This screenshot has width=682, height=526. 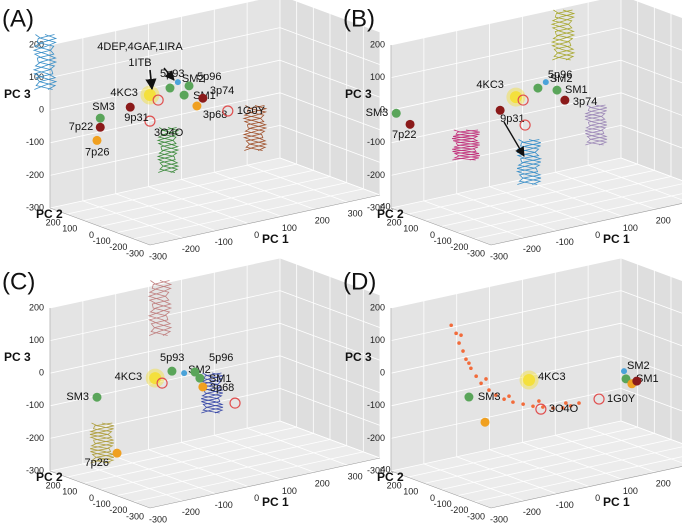 I want to click on x-tick-label: 200, so click(x=663, y=484).